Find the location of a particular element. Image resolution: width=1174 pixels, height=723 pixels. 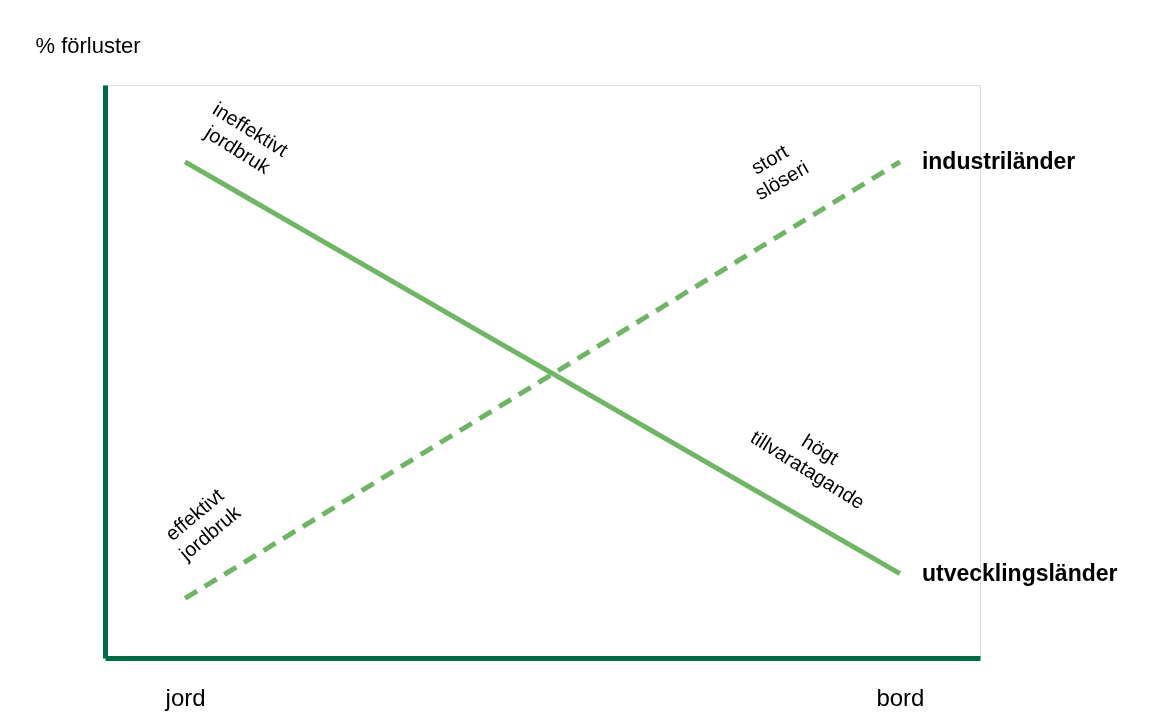

x-tick-label: bord is located at coordinates (900, 697).